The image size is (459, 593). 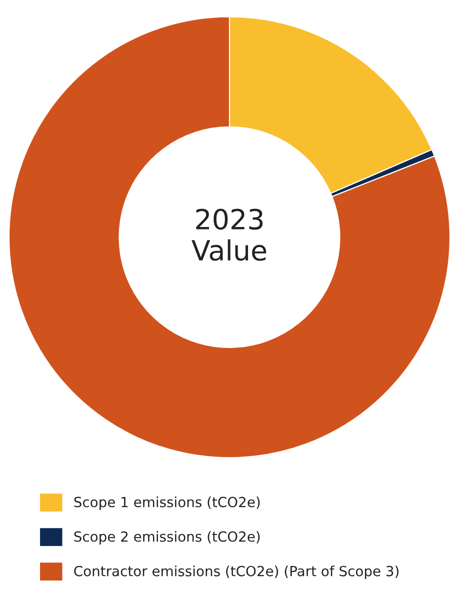 I want to click on legend-label: Contractor emissions (tCO2e) (Part of Scope 3), so click(x=236, y=573).